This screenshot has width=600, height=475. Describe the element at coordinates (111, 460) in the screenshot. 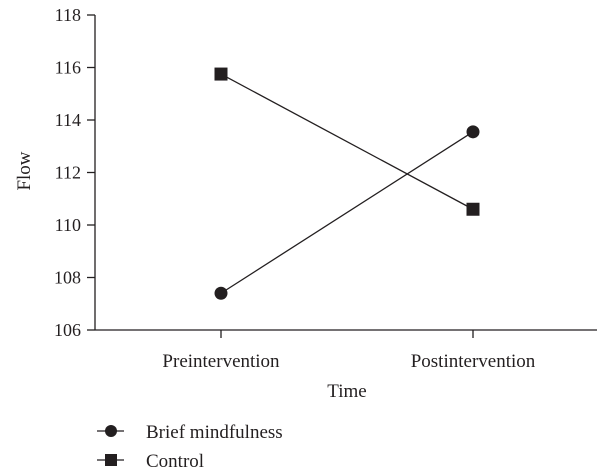

I see `legend-square-marker-icon` at that location.